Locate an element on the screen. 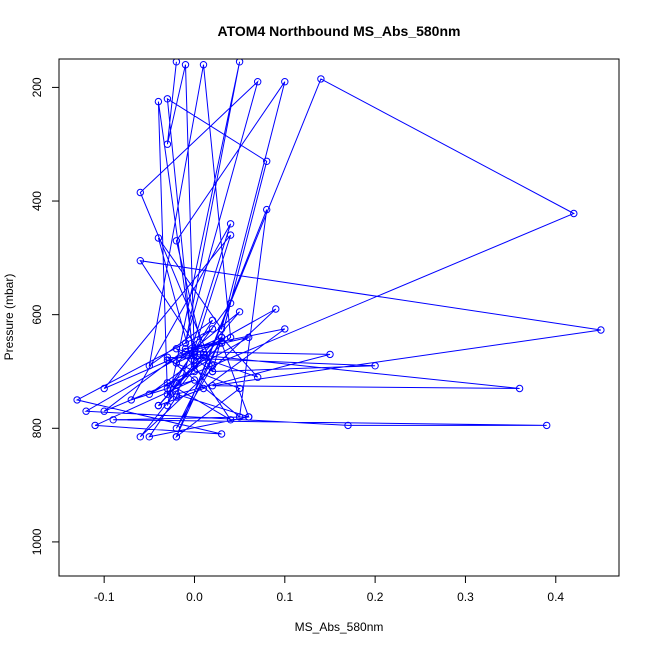 The height and width of the screenshot is (650, 650). y-axis-label: Pressure (mbar) is located at coordinates (9, 317).